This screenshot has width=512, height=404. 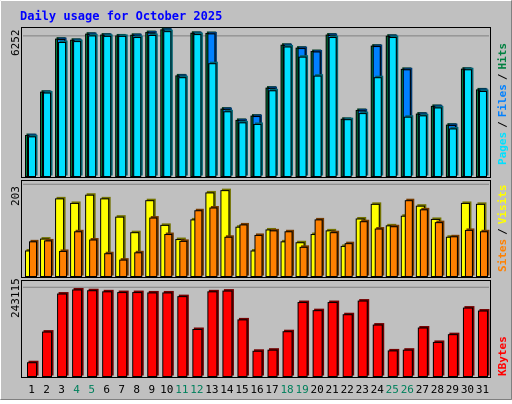 I want to click on legend-sites-visits: Sites / Visits, so click(x=502, y=229).